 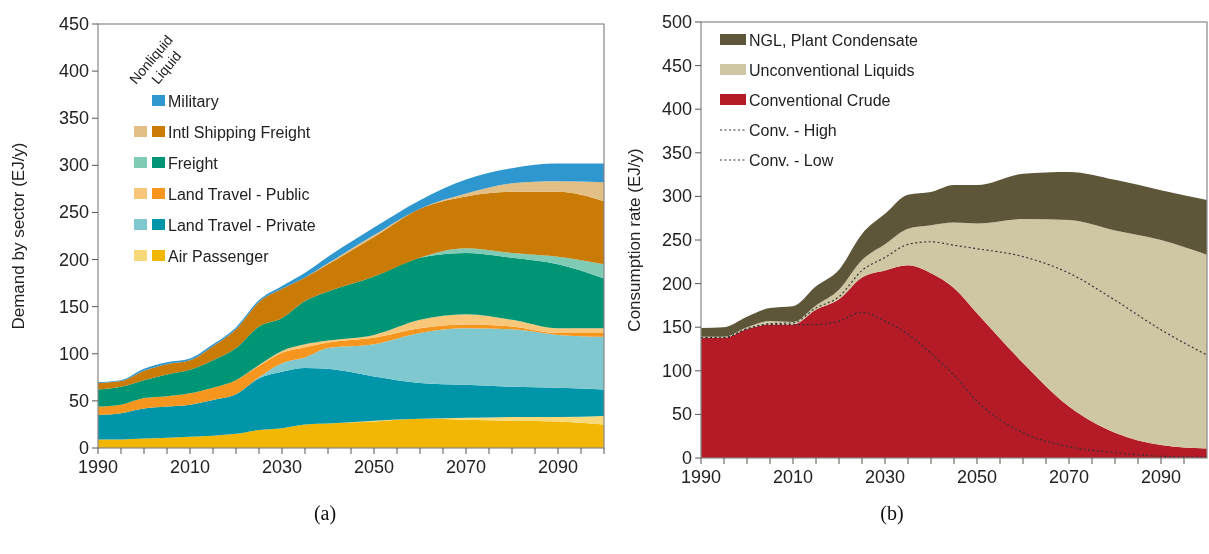 I want to click on y-axis-title: Demand by sector (EJ/y), so click(x=18, y=236).